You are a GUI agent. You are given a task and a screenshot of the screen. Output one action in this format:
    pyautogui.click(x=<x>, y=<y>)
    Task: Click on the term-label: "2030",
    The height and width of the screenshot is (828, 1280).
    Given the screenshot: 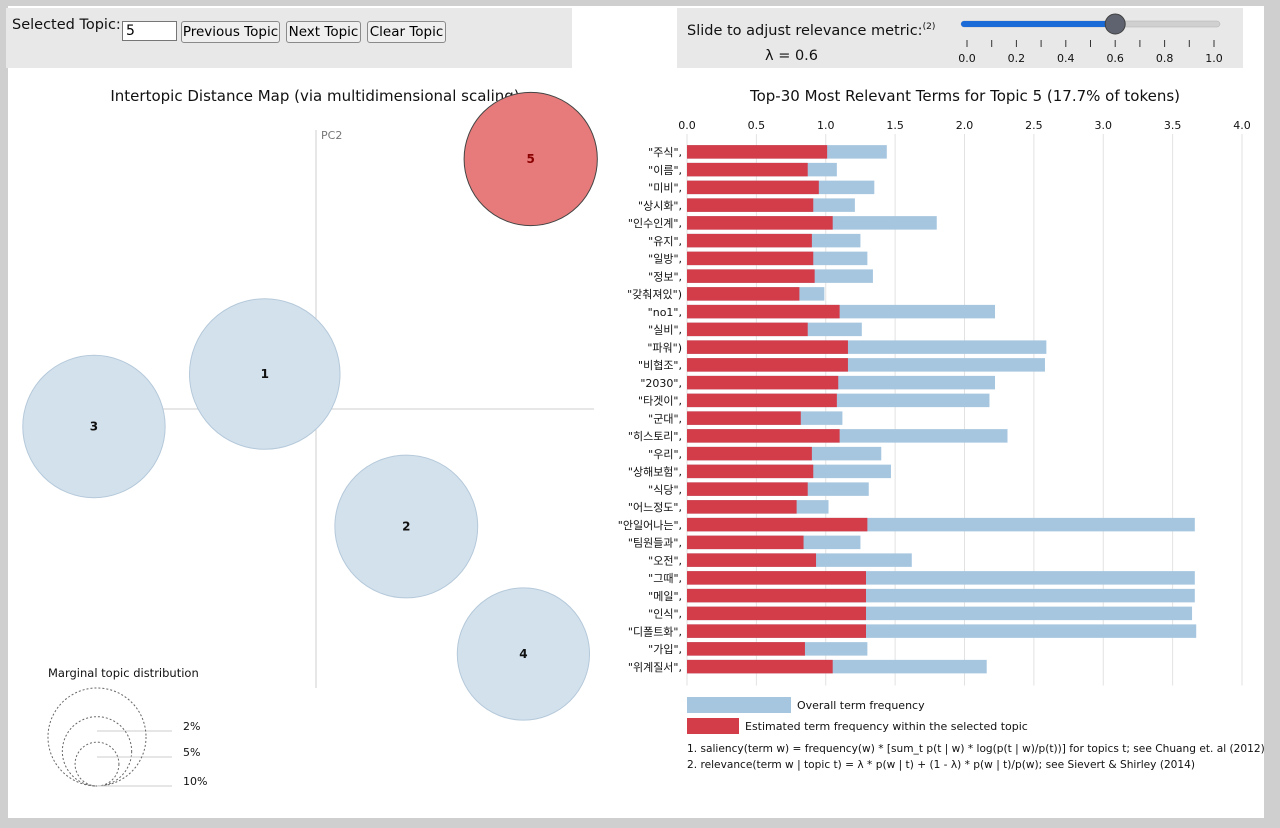 What is the action you would take?
    pyautogui.click(x=661, y=383)
    